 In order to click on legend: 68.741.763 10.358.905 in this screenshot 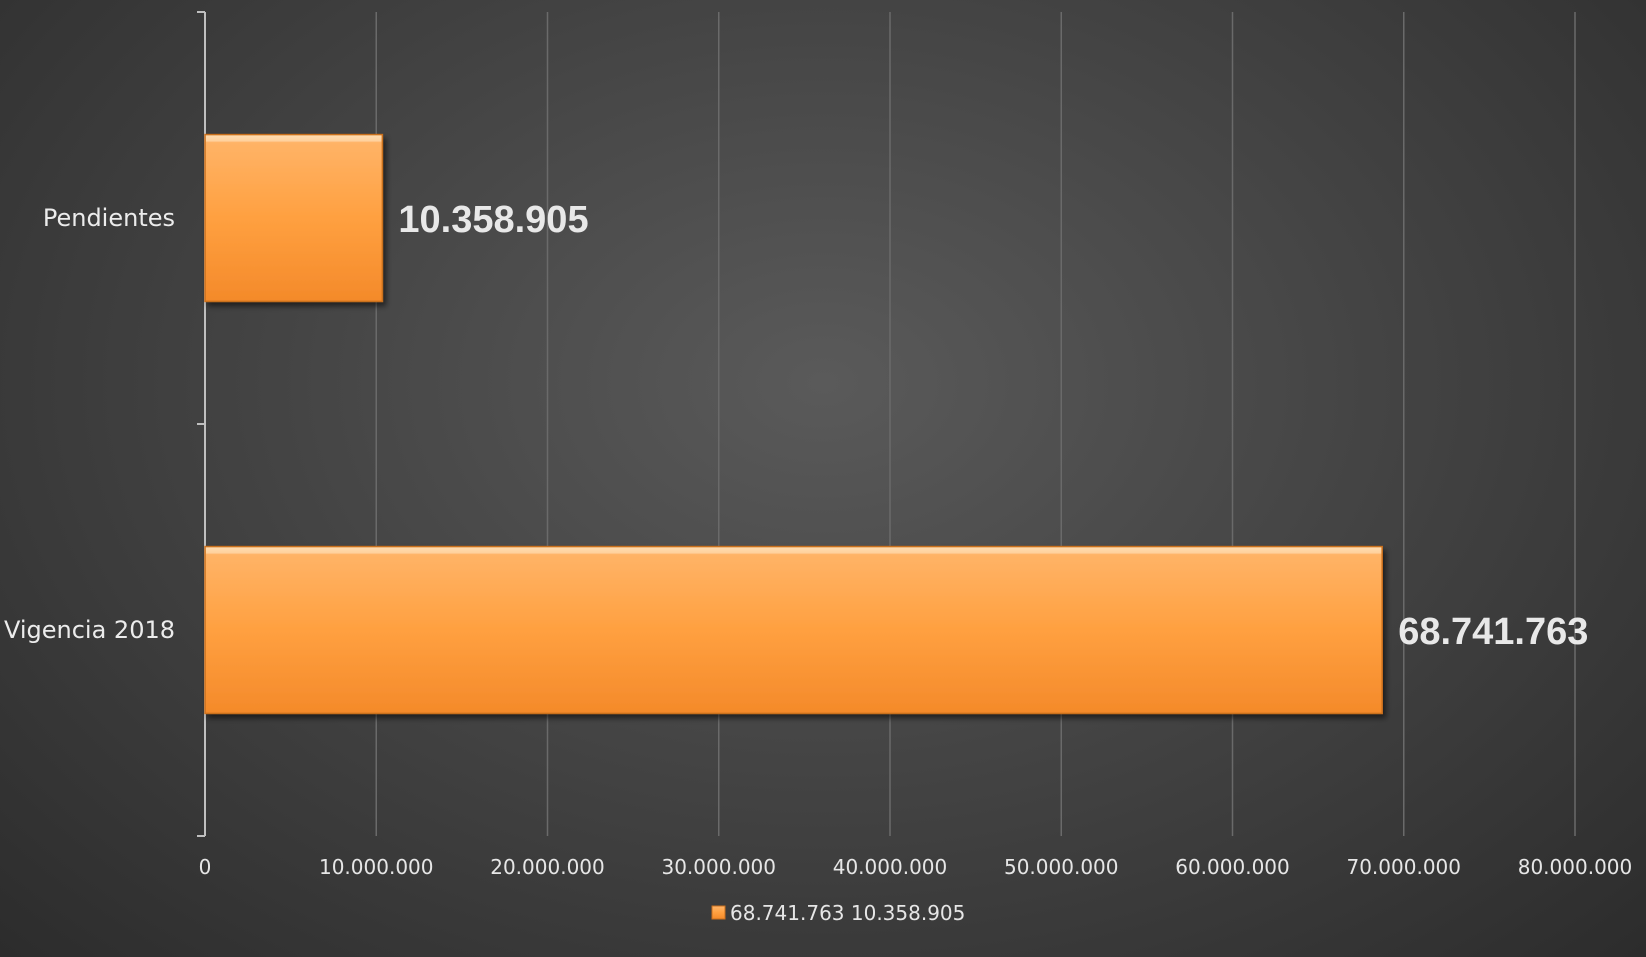, I will do `click(838, 913)`.